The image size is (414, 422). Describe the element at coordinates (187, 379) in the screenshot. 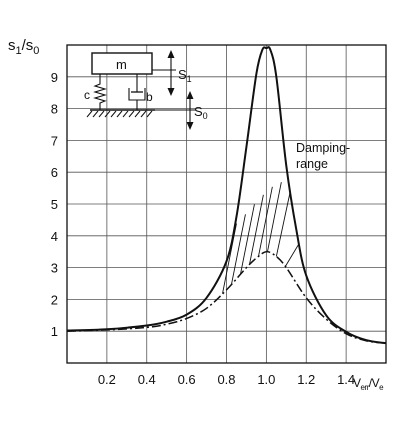

I see `x-tick-label: 0.6` at that location.